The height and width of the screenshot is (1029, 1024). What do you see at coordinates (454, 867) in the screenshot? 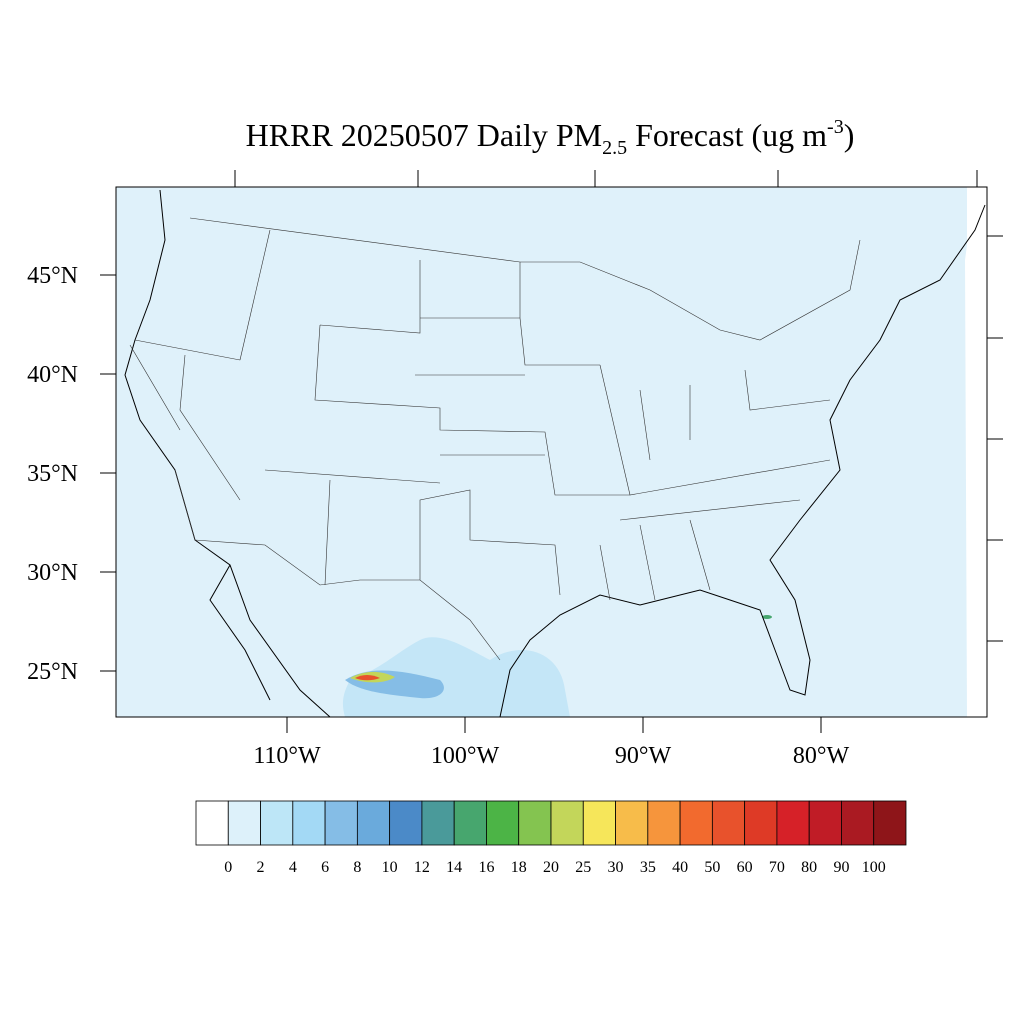
I see `colorbar-label: 14` at bounding box center [454, 867].